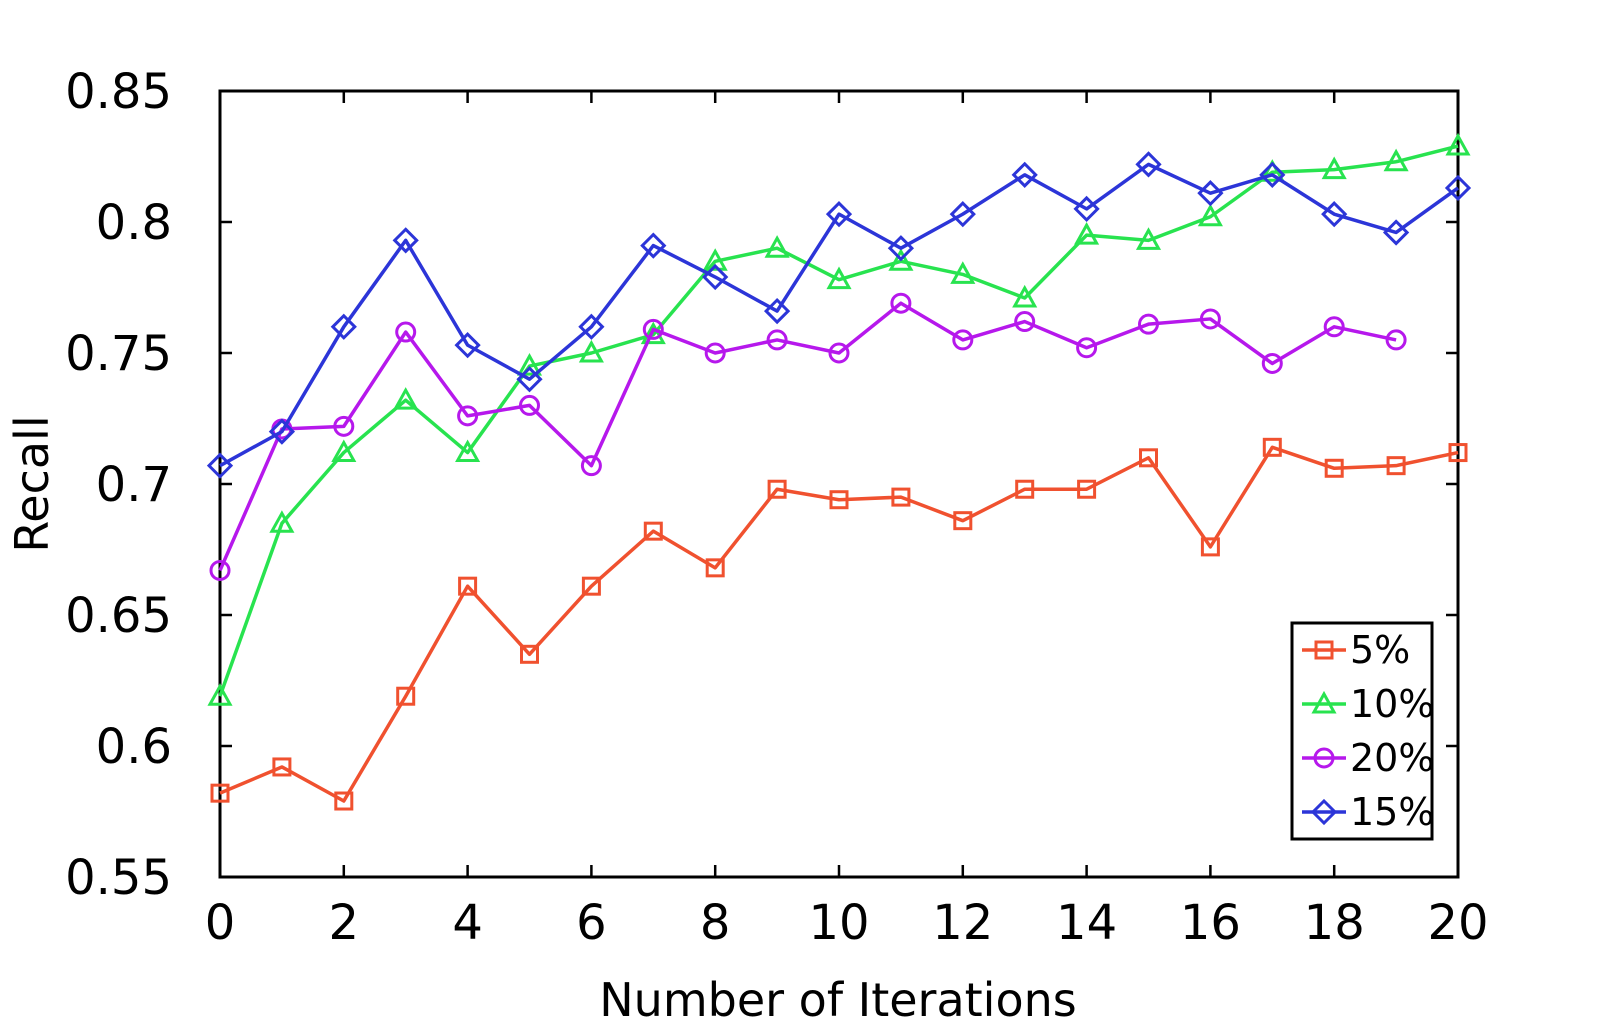  Describe the element at coordinates (838, 923) in the screenshot. I see `x-tick-label: 10` at that location.